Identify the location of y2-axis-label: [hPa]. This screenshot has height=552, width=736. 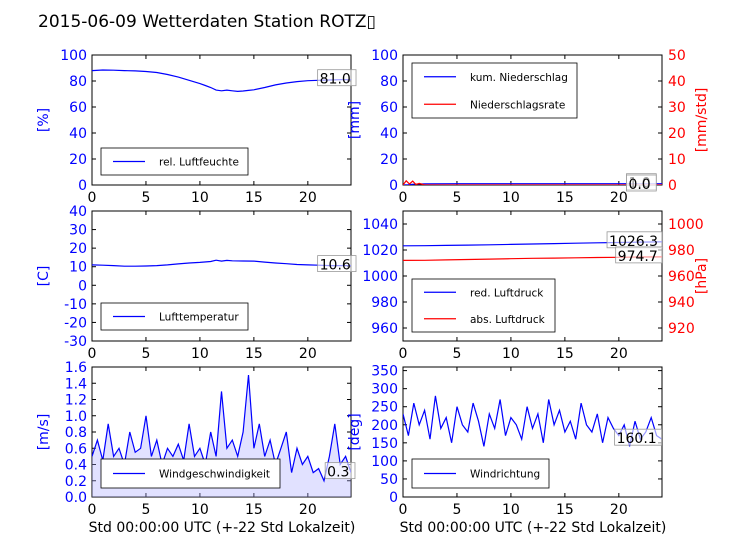
(702, 276).